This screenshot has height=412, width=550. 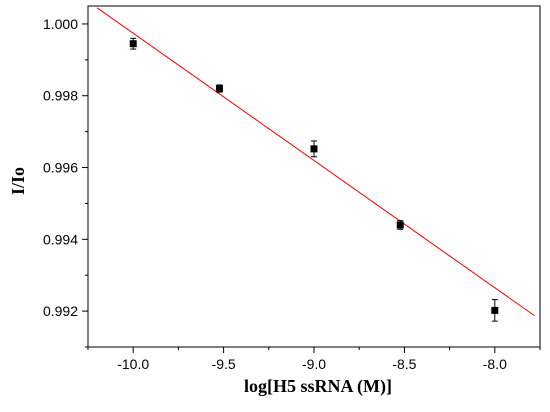 I want to click on x-tick-label: -9.0, so click(x=314, y=364).